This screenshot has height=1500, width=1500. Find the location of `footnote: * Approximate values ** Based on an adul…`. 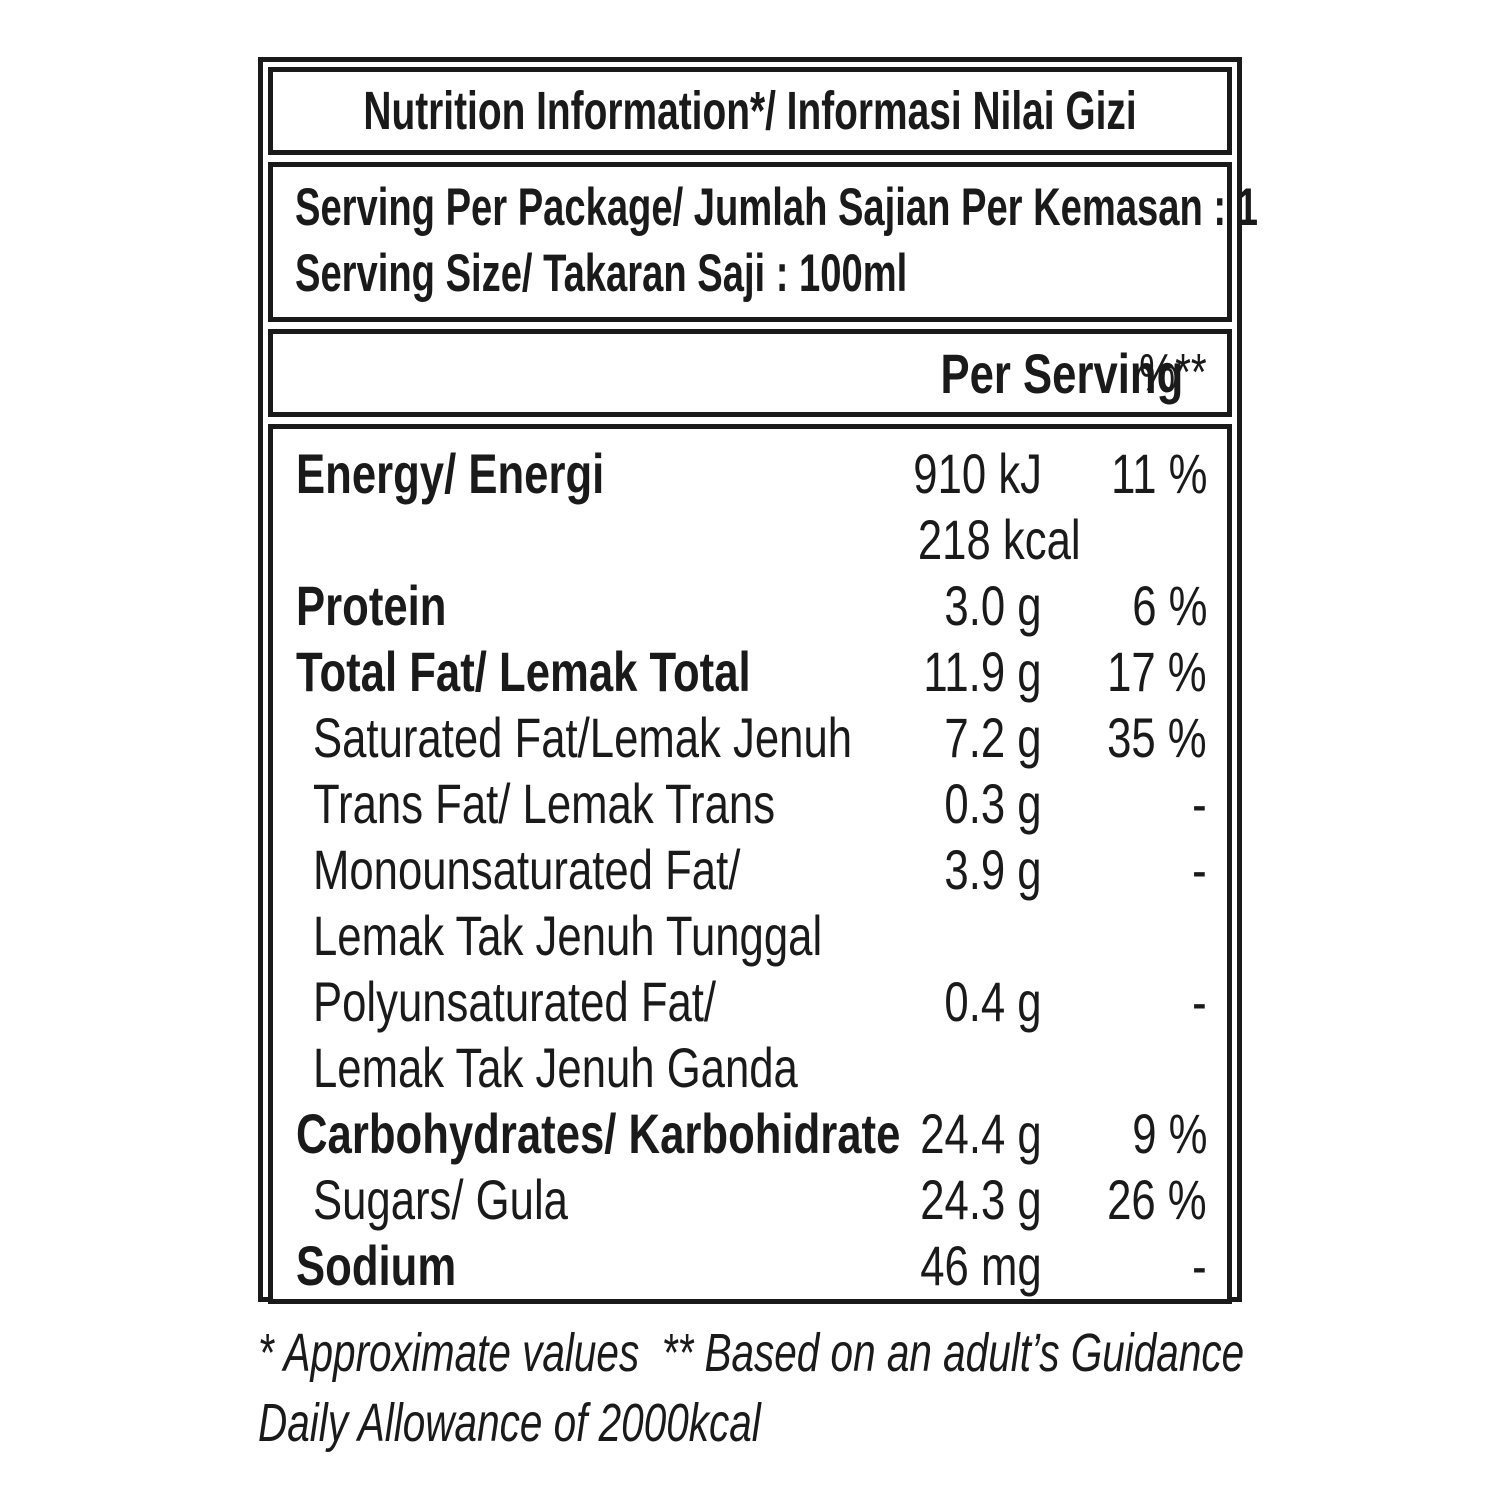

footnote: * Approximate values ** Based on an adul… is located at coordinates (858, 1388).